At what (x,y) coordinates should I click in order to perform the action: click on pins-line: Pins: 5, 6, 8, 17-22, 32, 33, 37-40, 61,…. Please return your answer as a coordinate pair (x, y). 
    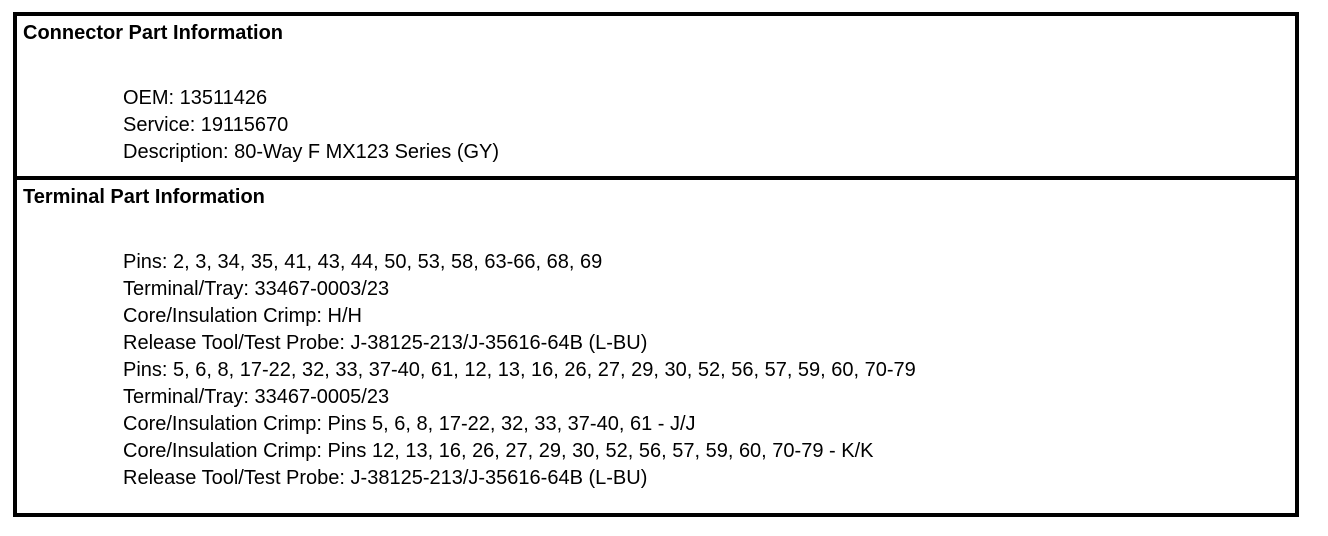
    Looking at the image, I should click on (519, 370).